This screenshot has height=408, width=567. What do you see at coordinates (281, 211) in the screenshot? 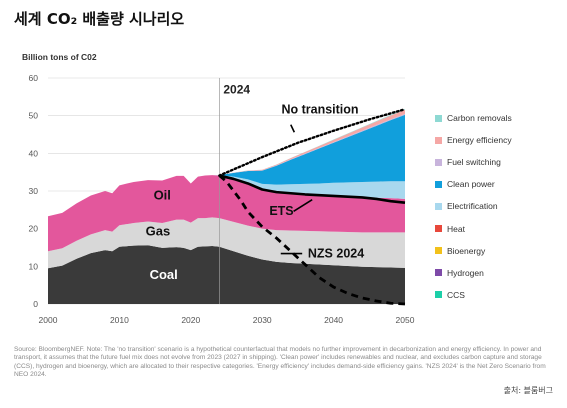
I see `label-ets: ETS` at bounding box center [281, 211].